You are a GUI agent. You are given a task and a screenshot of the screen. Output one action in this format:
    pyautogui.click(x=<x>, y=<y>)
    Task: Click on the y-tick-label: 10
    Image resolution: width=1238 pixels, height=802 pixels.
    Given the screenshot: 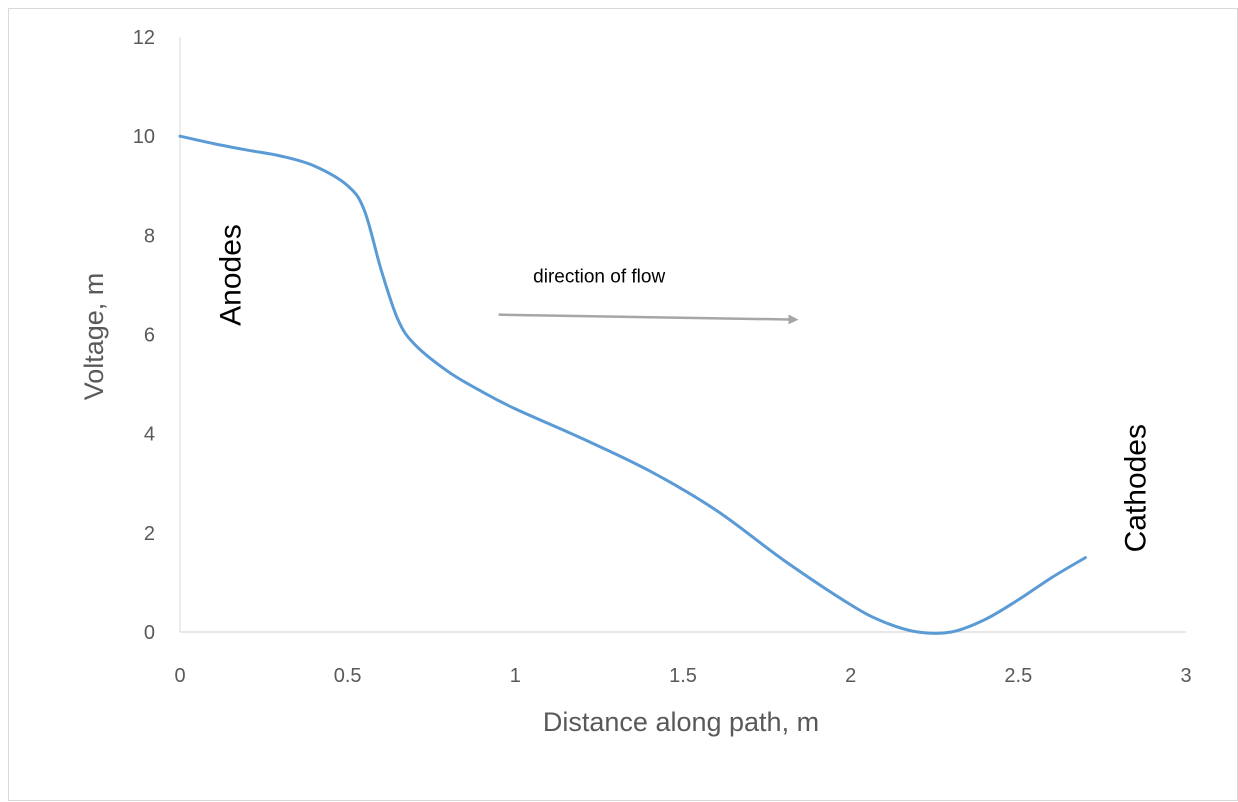 What is the action you would take?
    pyautogui.click(x=144, y=137)
    